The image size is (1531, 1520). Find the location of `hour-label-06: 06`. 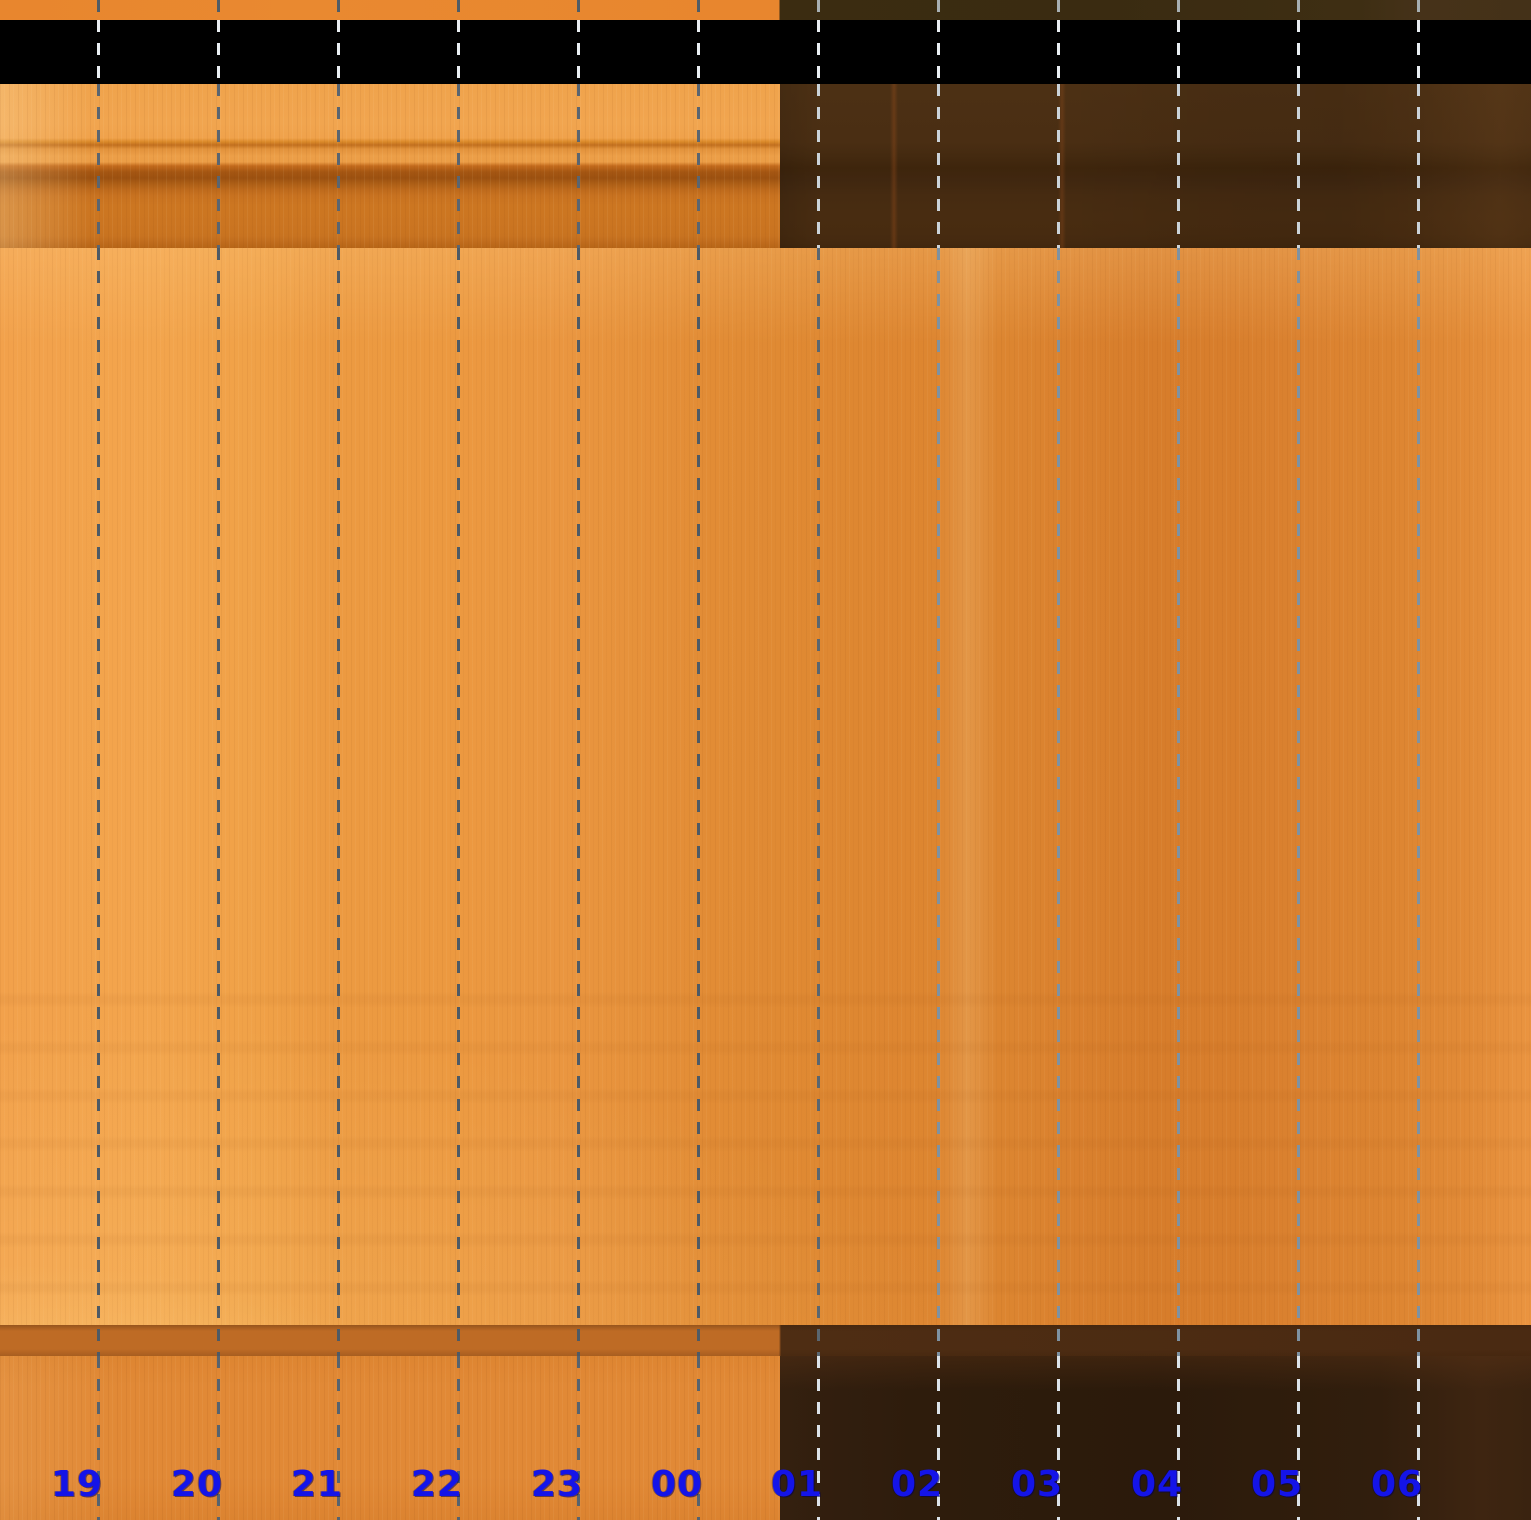

hour-label-06: 06 is located at coordinates (1397, 1484).